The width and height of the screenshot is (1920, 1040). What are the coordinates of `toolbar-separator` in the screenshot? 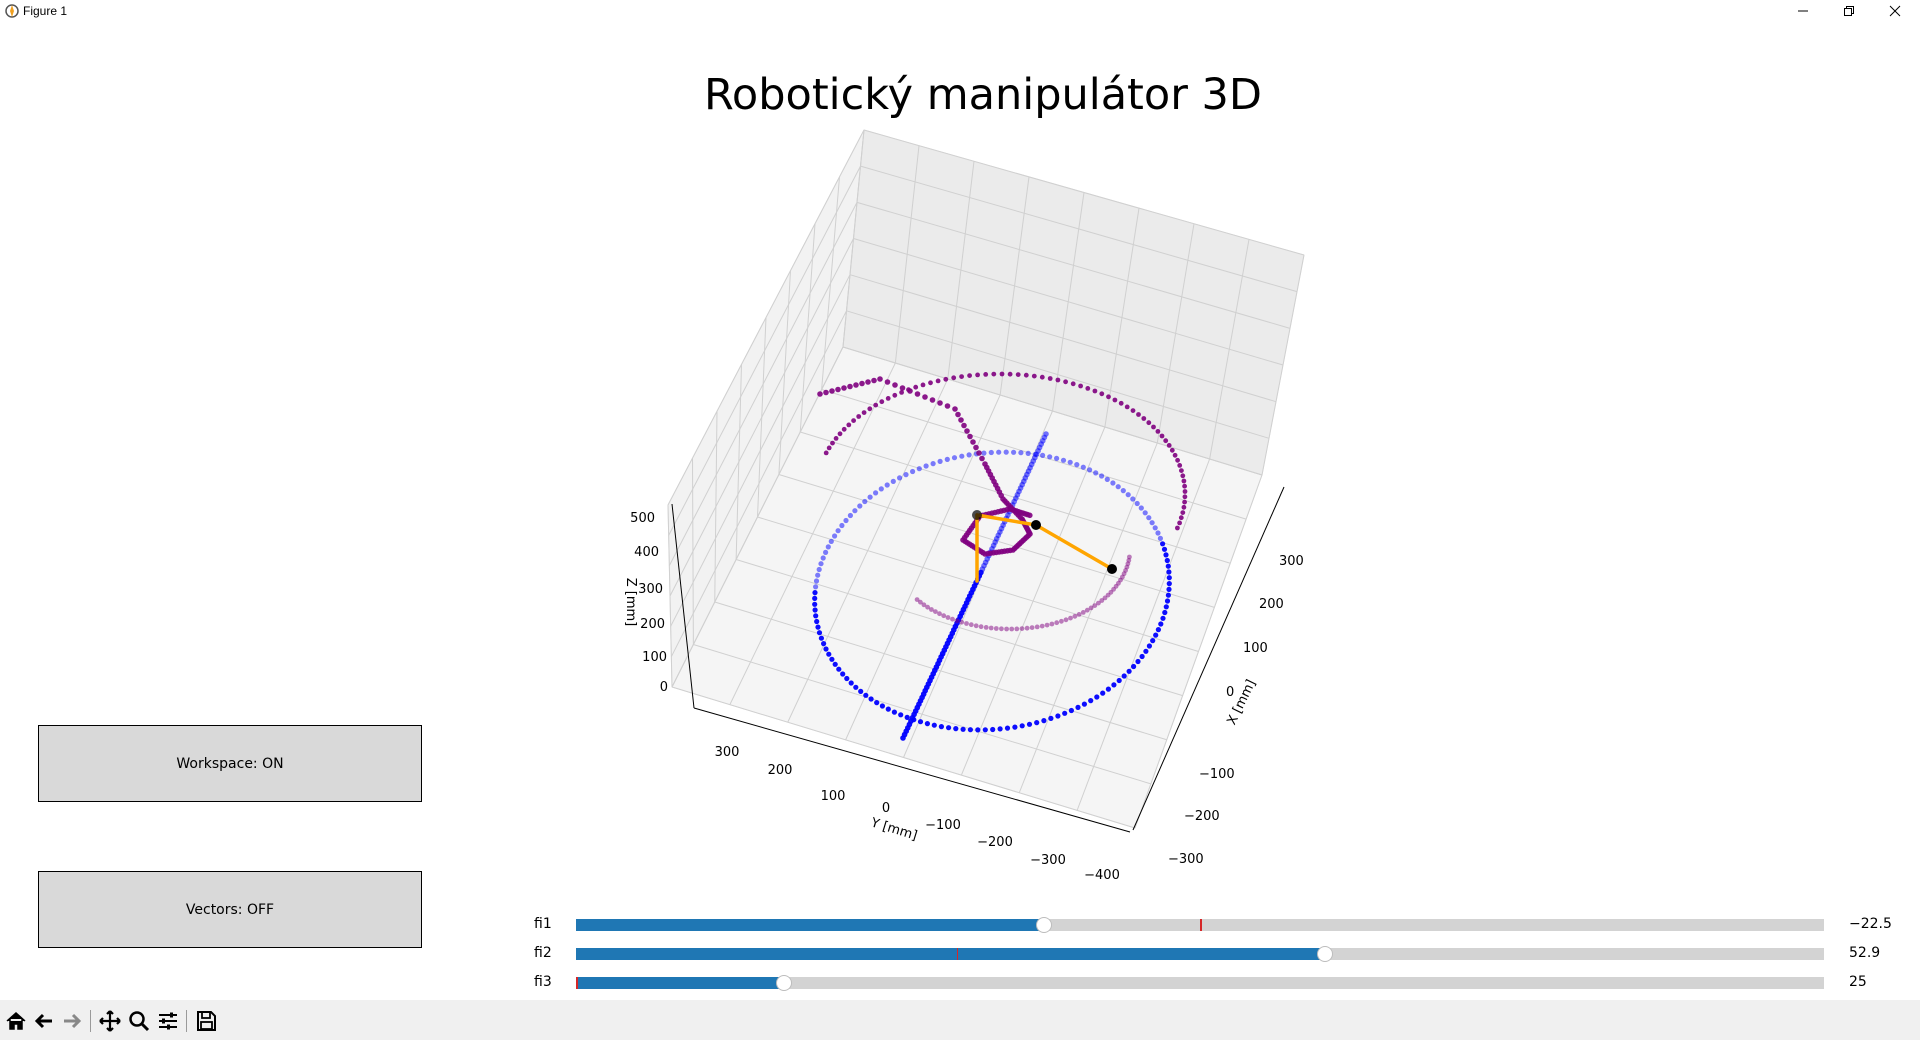 It's located at (90, 1021).